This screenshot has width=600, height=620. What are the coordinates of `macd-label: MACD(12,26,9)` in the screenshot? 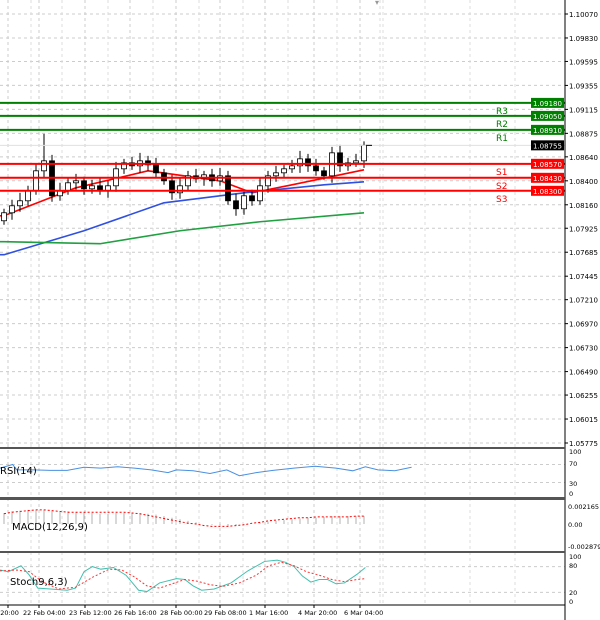 It's located at (50, 527).